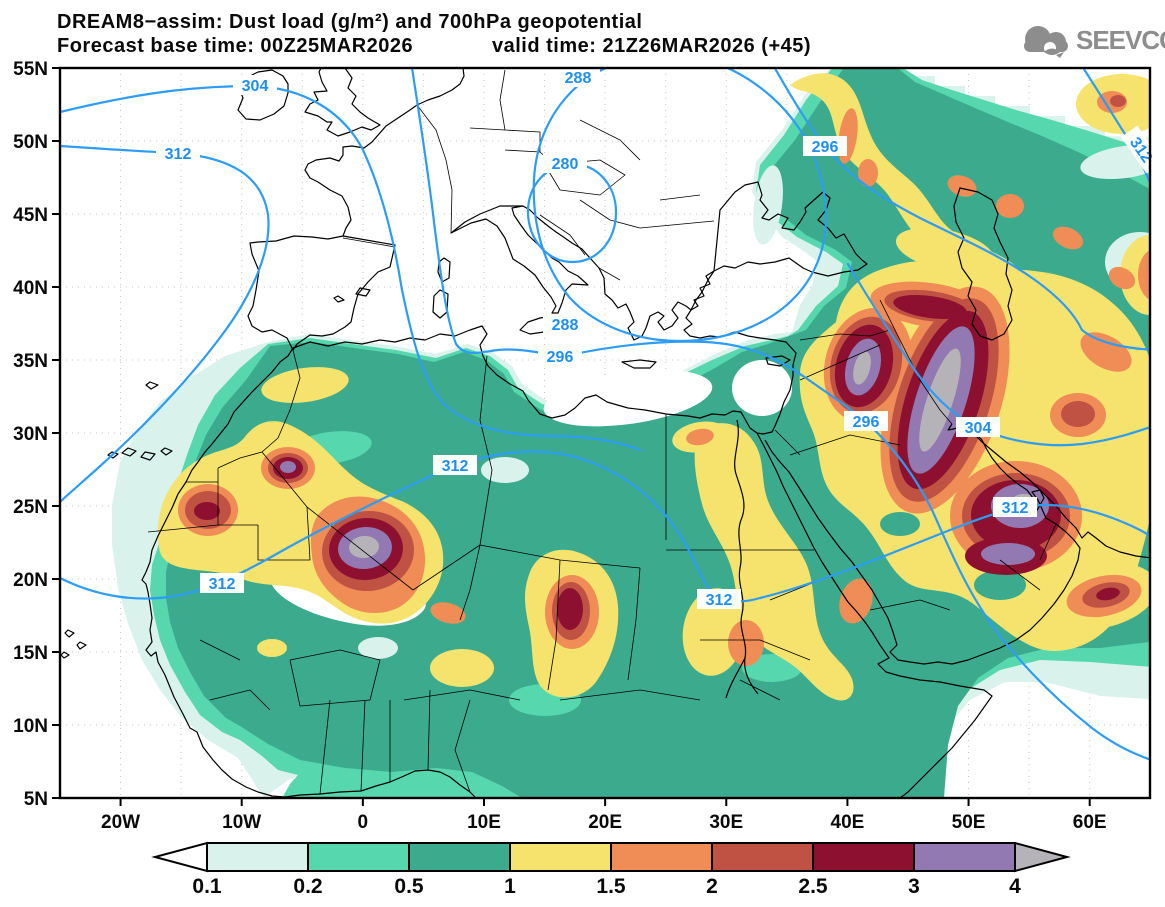  I want to click on lat-tick-label: 15N, so click(30, 653).